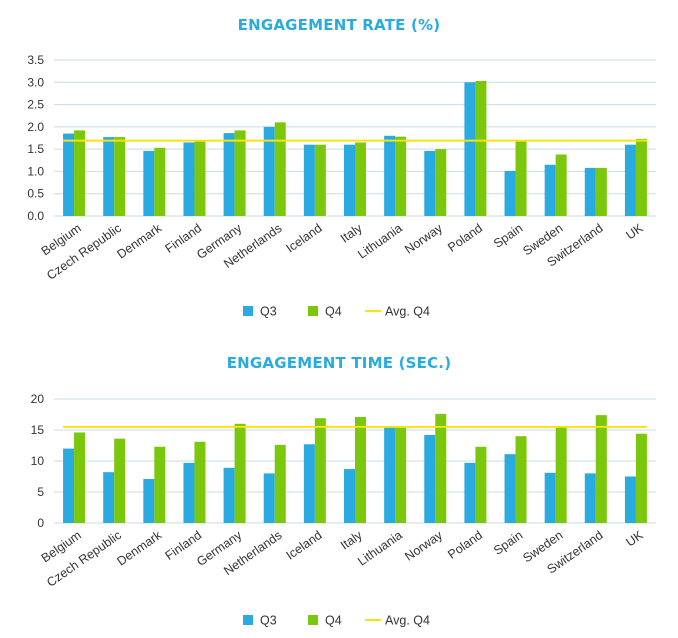 The width and height of the screenshot is (678, 638). I want to click on y-tick-label: 2.5, so click(35, 105).